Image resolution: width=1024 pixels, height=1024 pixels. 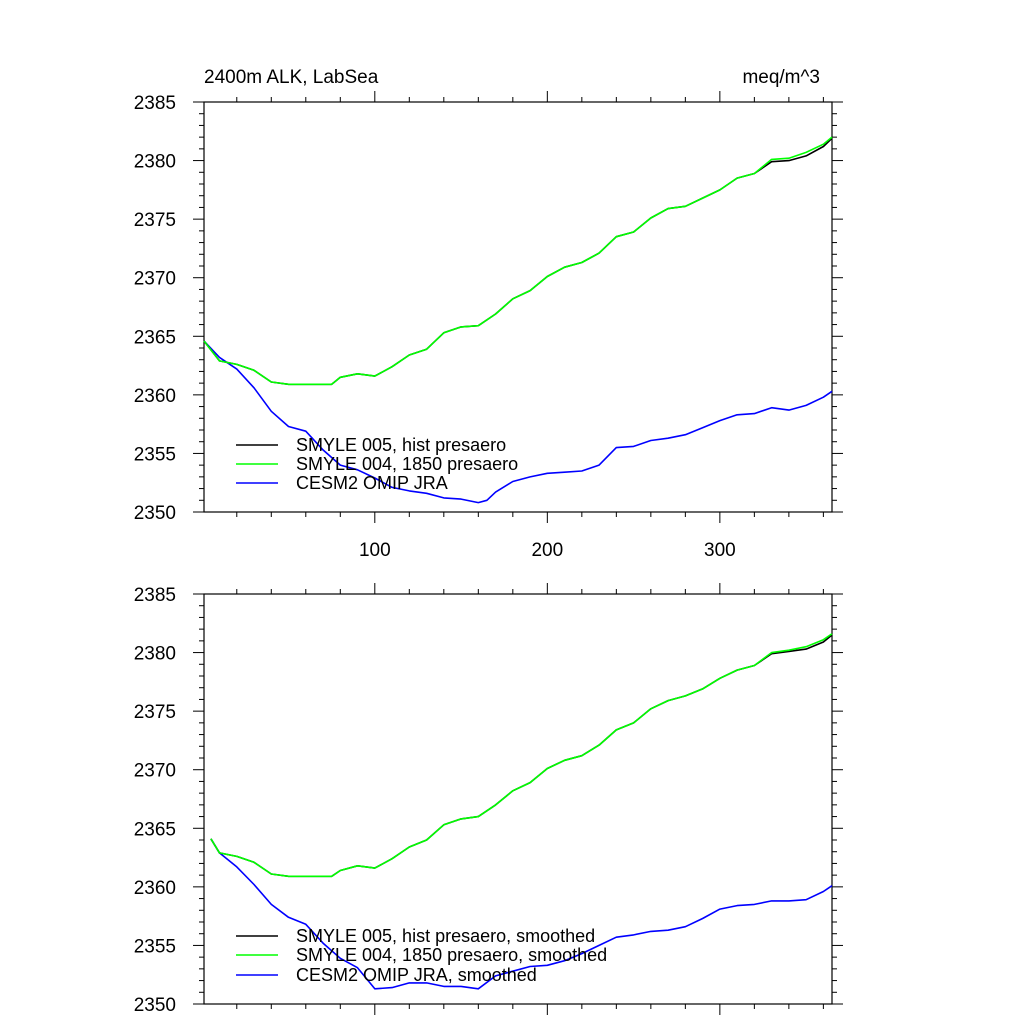 What do you see at coordinates (155, 337) in the screenshot?
I see `top-y-tick-label: 2365` at bounding box center [155, 337].